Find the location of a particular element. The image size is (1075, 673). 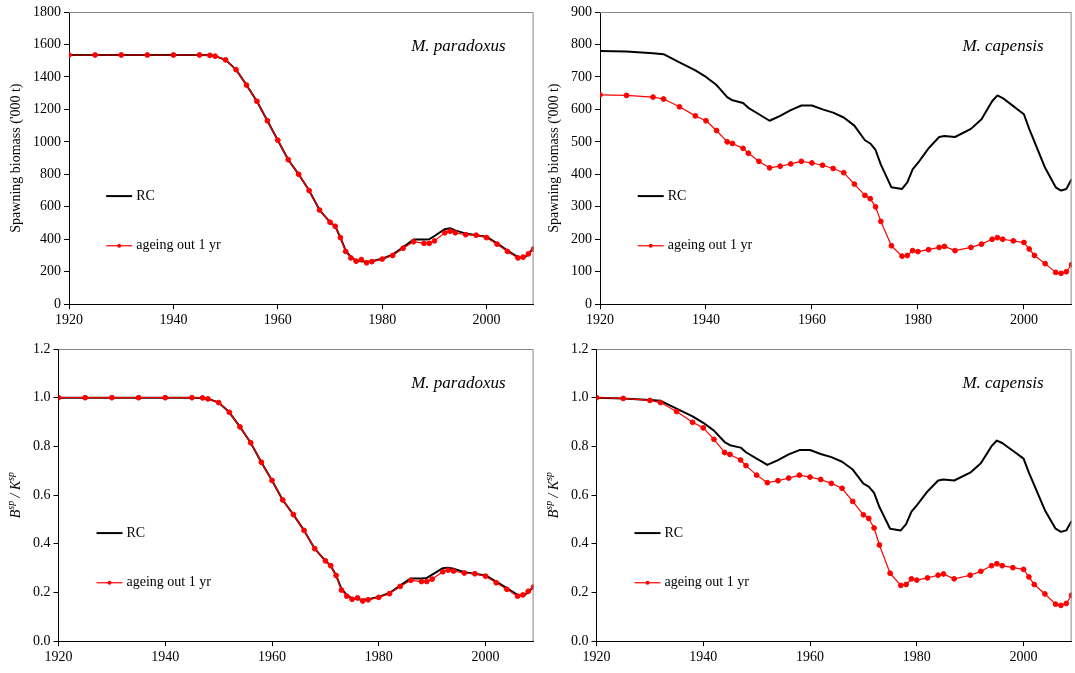

y-tick-label: 1800 is located at coordinates (47, 11).